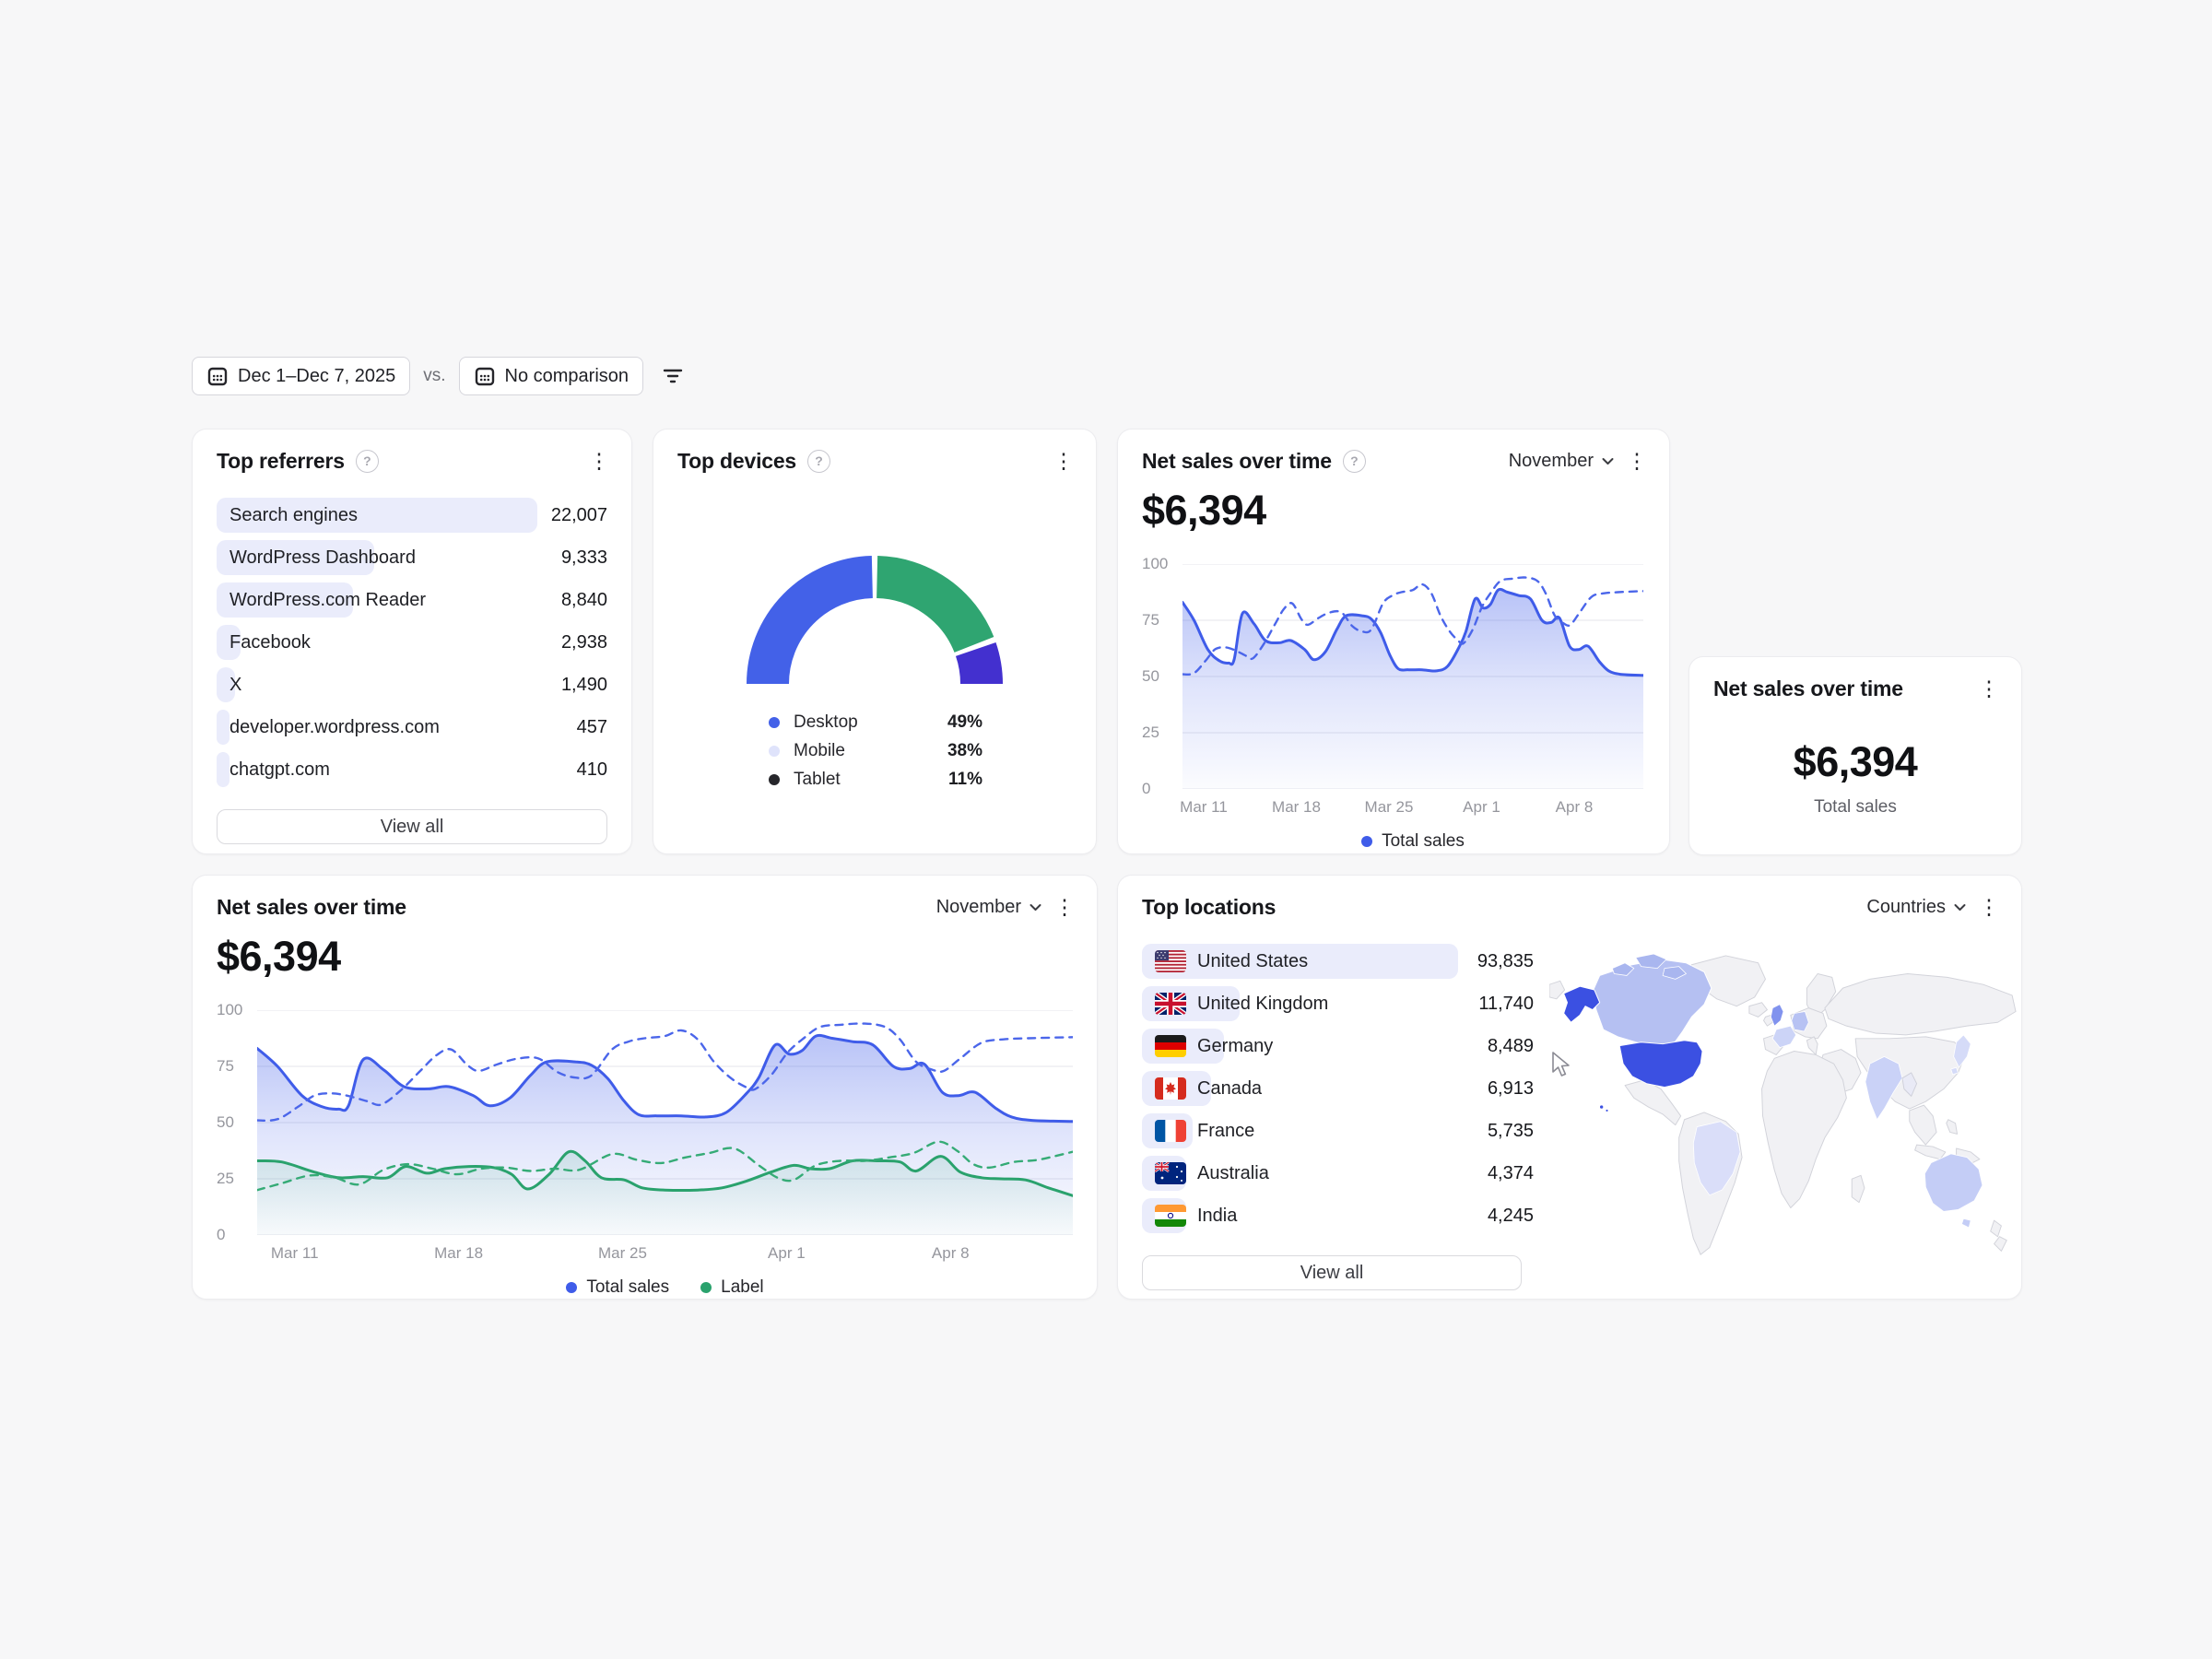 This screenshot has height=1659, width=2212. I want to click on legend-label: Label, so click(742, 1287).